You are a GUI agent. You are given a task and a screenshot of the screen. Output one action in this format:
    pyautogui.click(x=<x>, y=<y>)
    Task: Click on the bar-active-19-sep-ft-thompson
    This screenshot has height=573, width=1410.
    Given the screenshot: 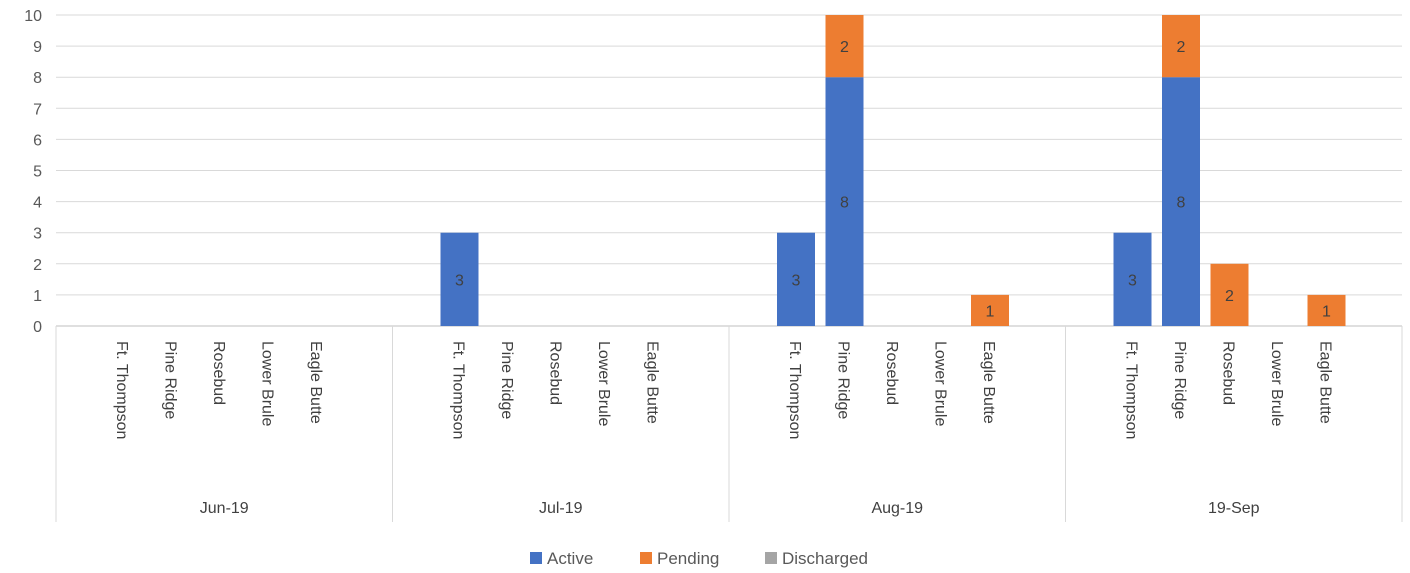 What is the action you would take?
    pyautogui.click(x=1132, y=279)
    